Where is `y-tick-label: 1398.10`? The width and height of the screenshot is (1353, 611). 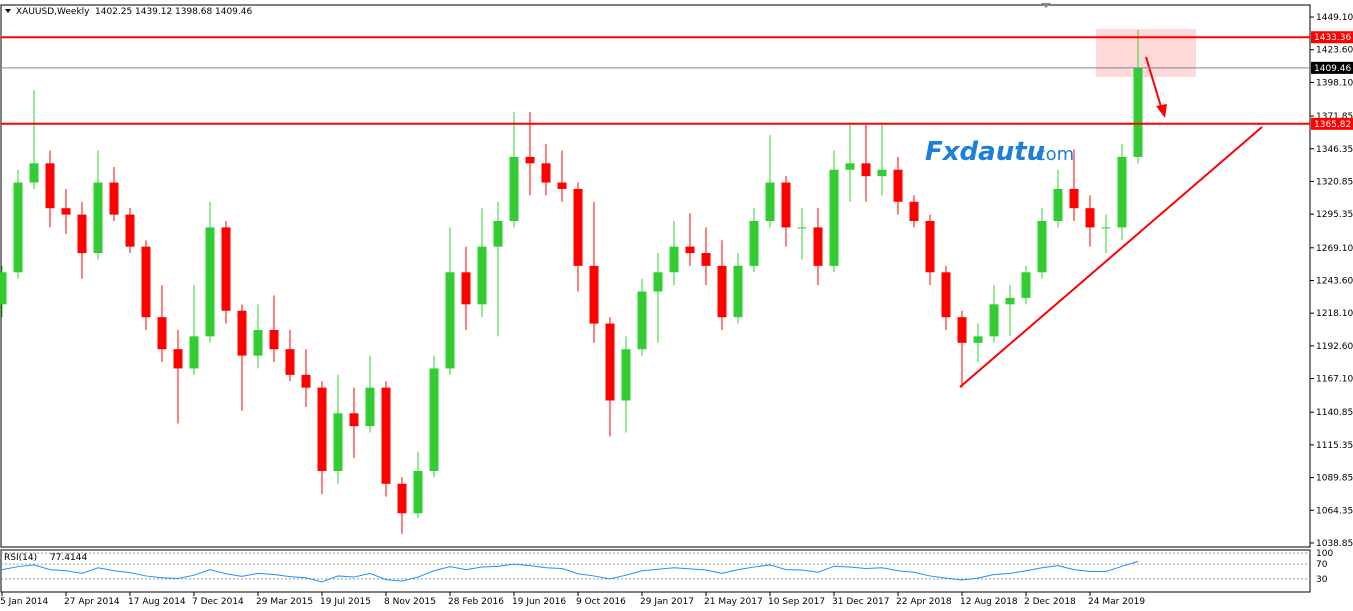
y-tick-label: 1398.10 is located at coordinates (1334, 83).